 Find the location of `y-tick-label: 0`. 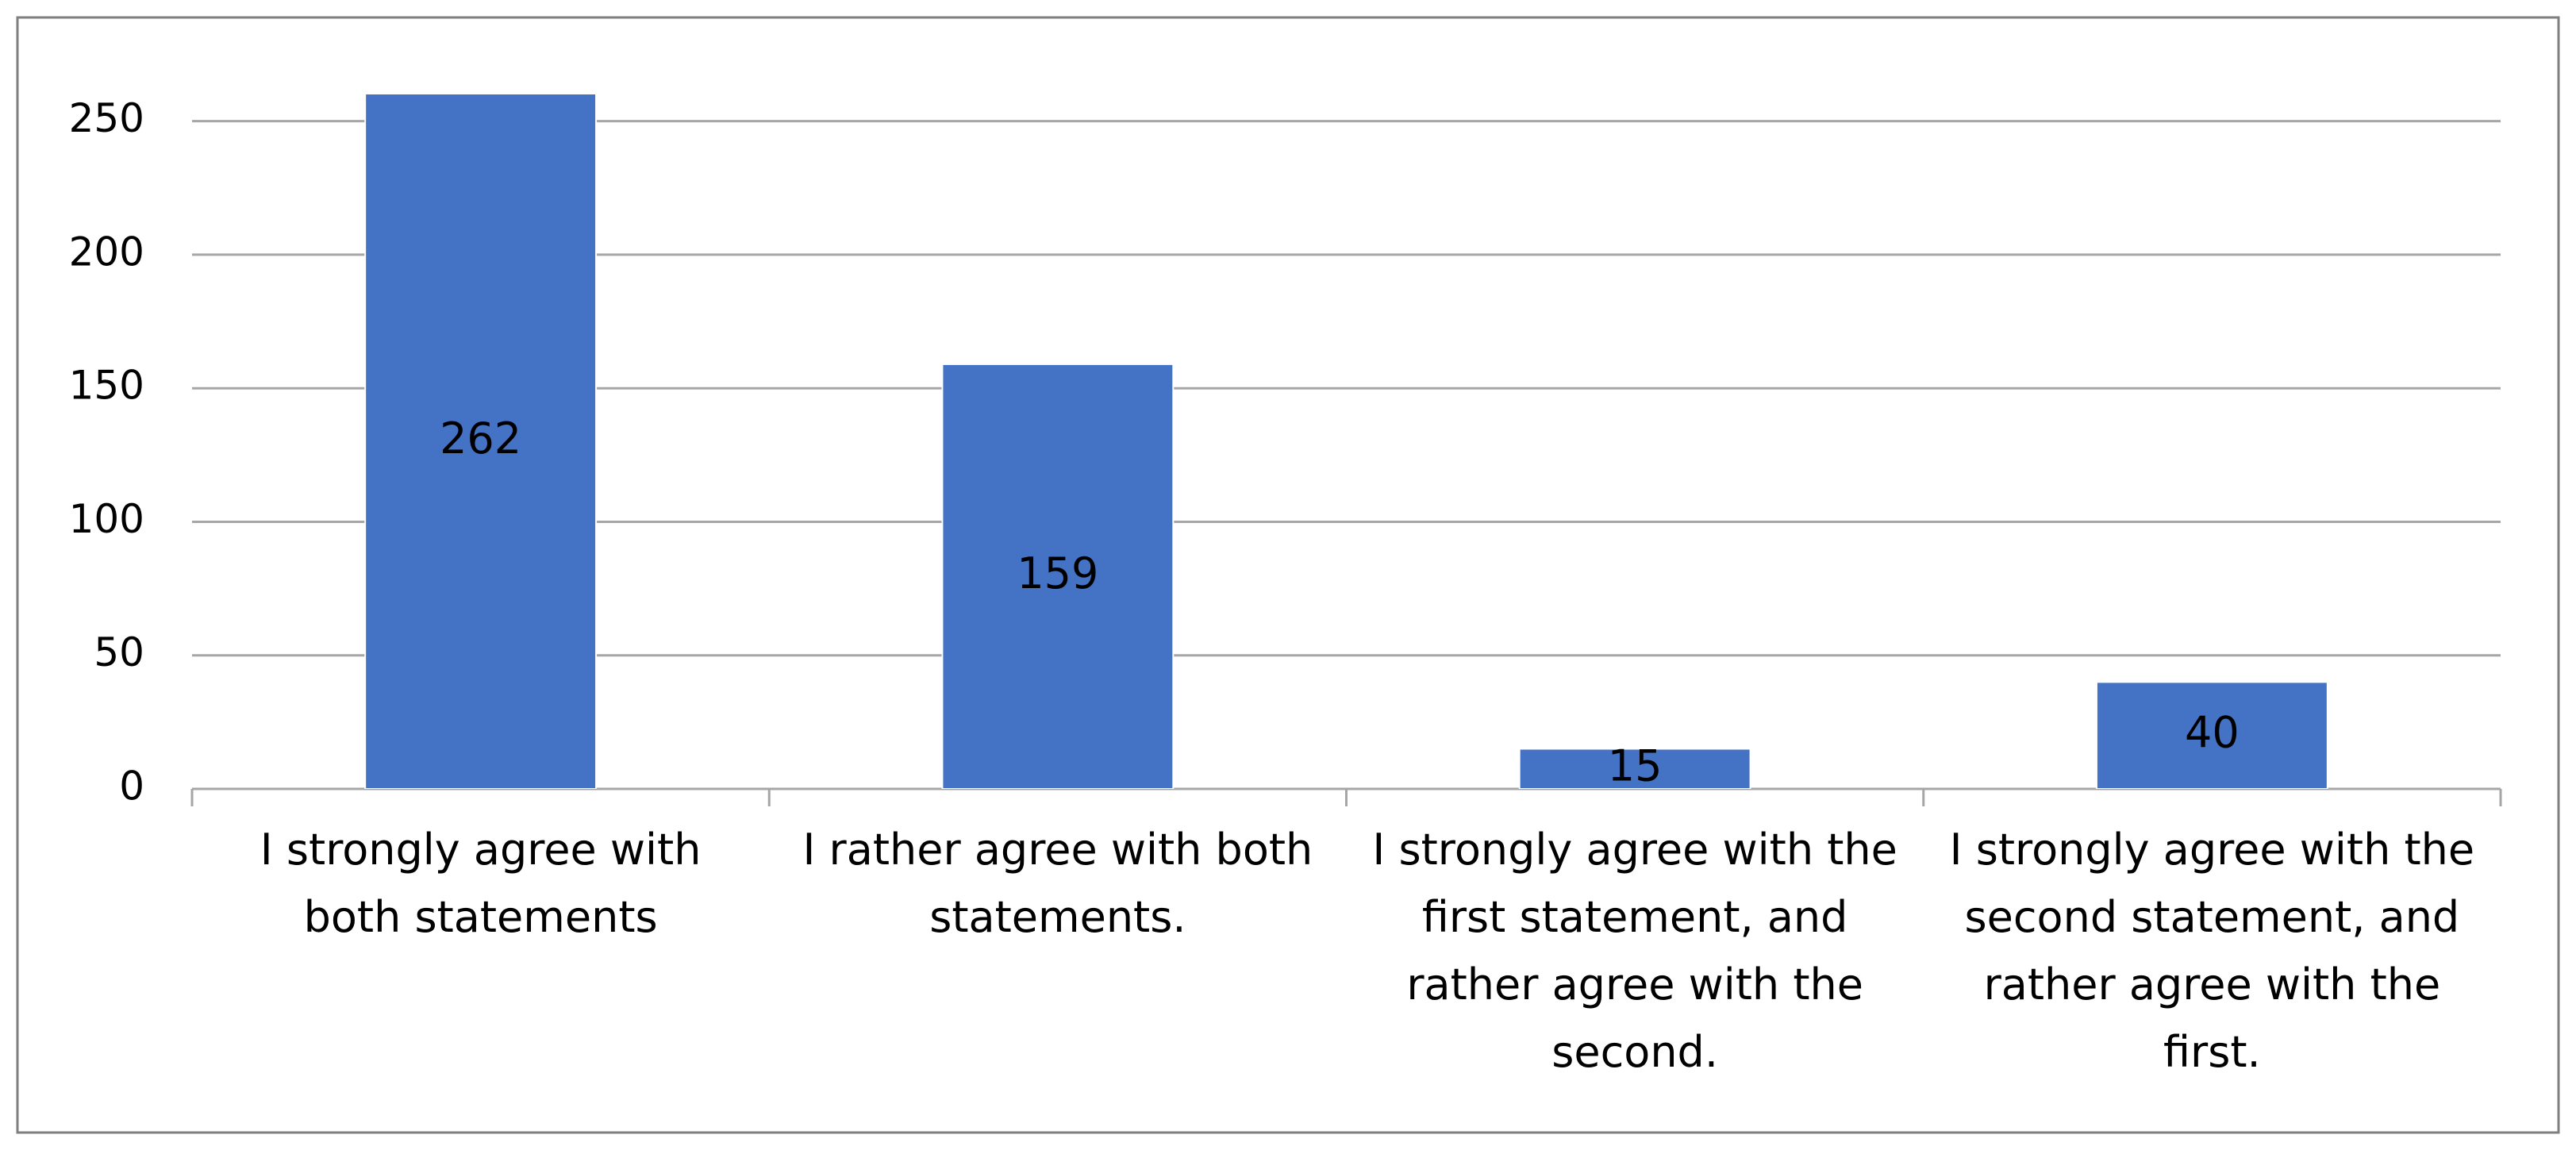

y-tick-label: 0 is located at coordinates (131, 786).